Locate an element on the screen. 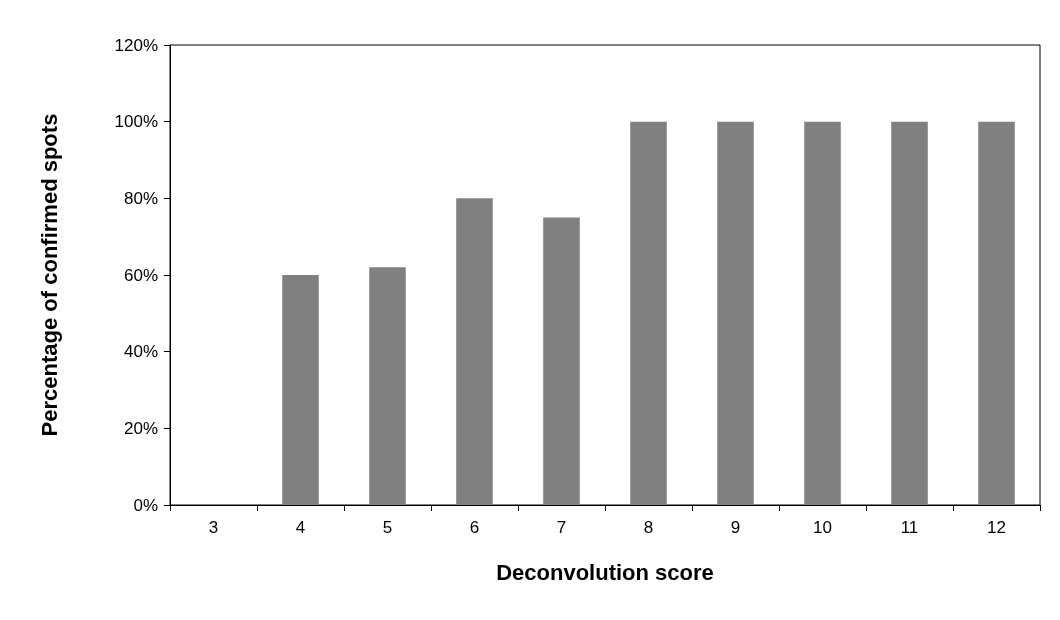 The width and height of the screenshot is (1060, 620). x-tick-label: 9 is located at coordinates (735, 527).